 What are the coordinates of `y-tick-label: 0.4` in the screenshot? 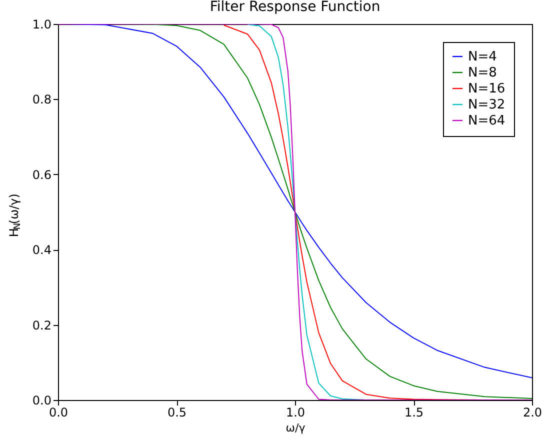 It's located at (42, 250).